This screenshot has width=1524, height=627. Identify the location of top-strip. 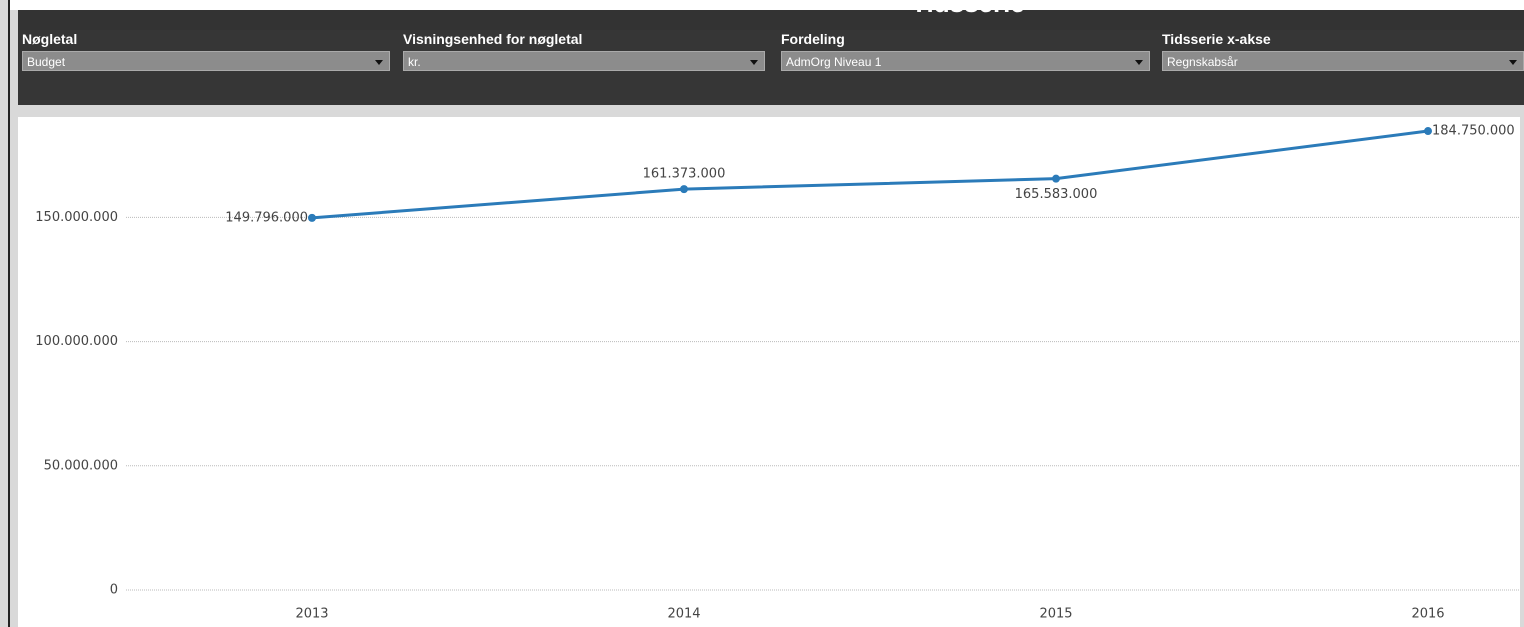
(767, 5).